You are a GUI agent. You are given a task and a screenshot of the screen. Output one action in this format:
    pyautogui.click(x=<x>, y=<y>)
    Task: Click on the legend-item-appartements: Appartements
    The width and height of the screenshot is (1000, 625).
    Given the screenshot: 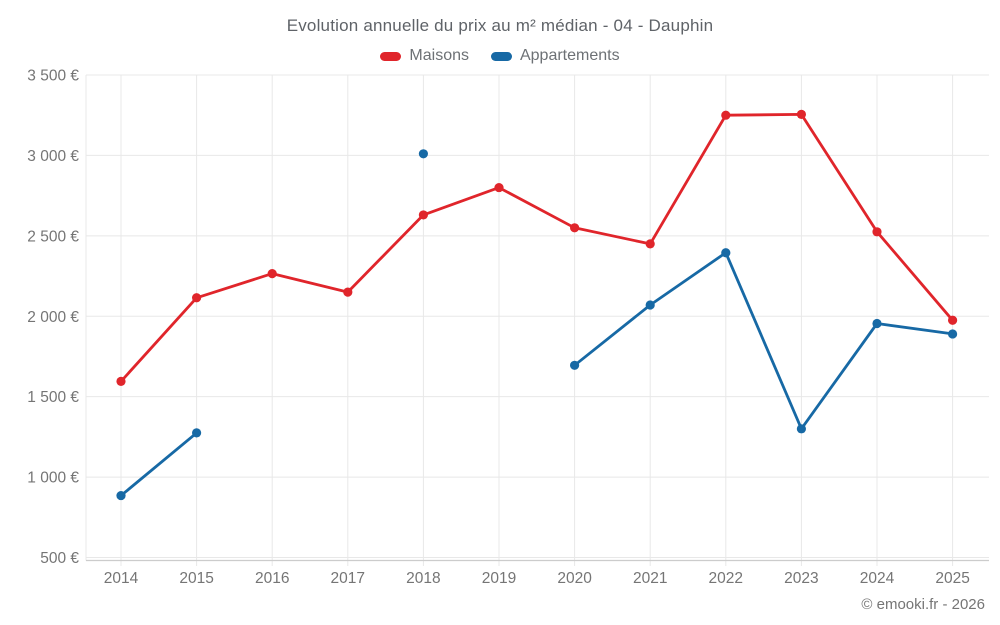 What is the action you would take?
    pyautogui.click(x=555, y=56)
    